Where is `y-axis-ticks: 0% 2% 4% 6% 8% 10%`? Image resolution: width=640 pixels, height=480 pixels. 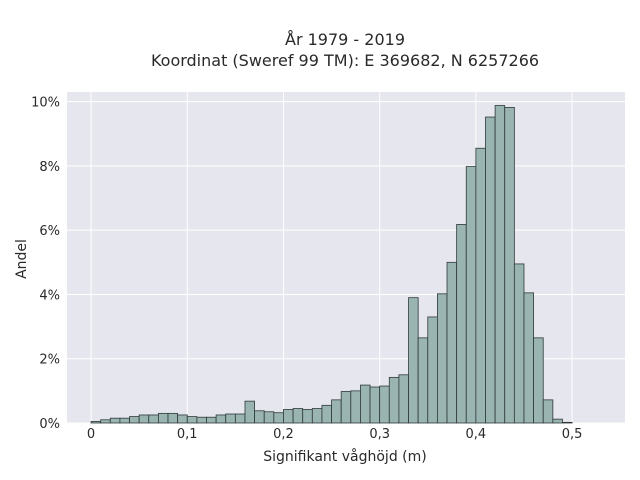 y-axis-ticks: 0% 2% 4% 6% 8% 10% is located at coordinates (45, 264).